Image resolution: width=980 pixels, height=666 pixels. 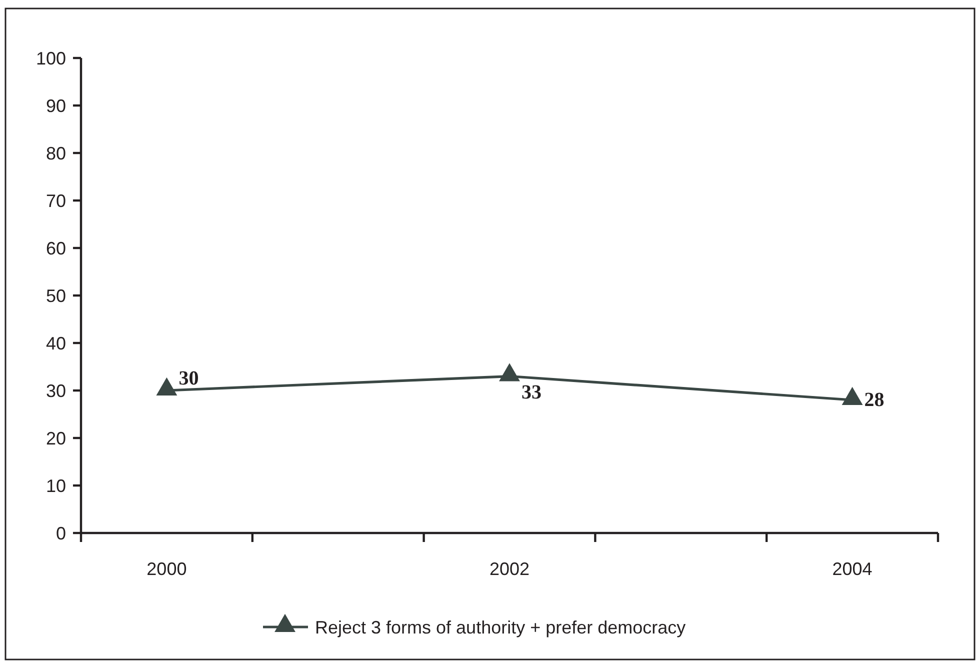 What do you see at coordinates (188, 379) in the screenshot?
I see `data-label: 30` at bounding box center [188, 379].